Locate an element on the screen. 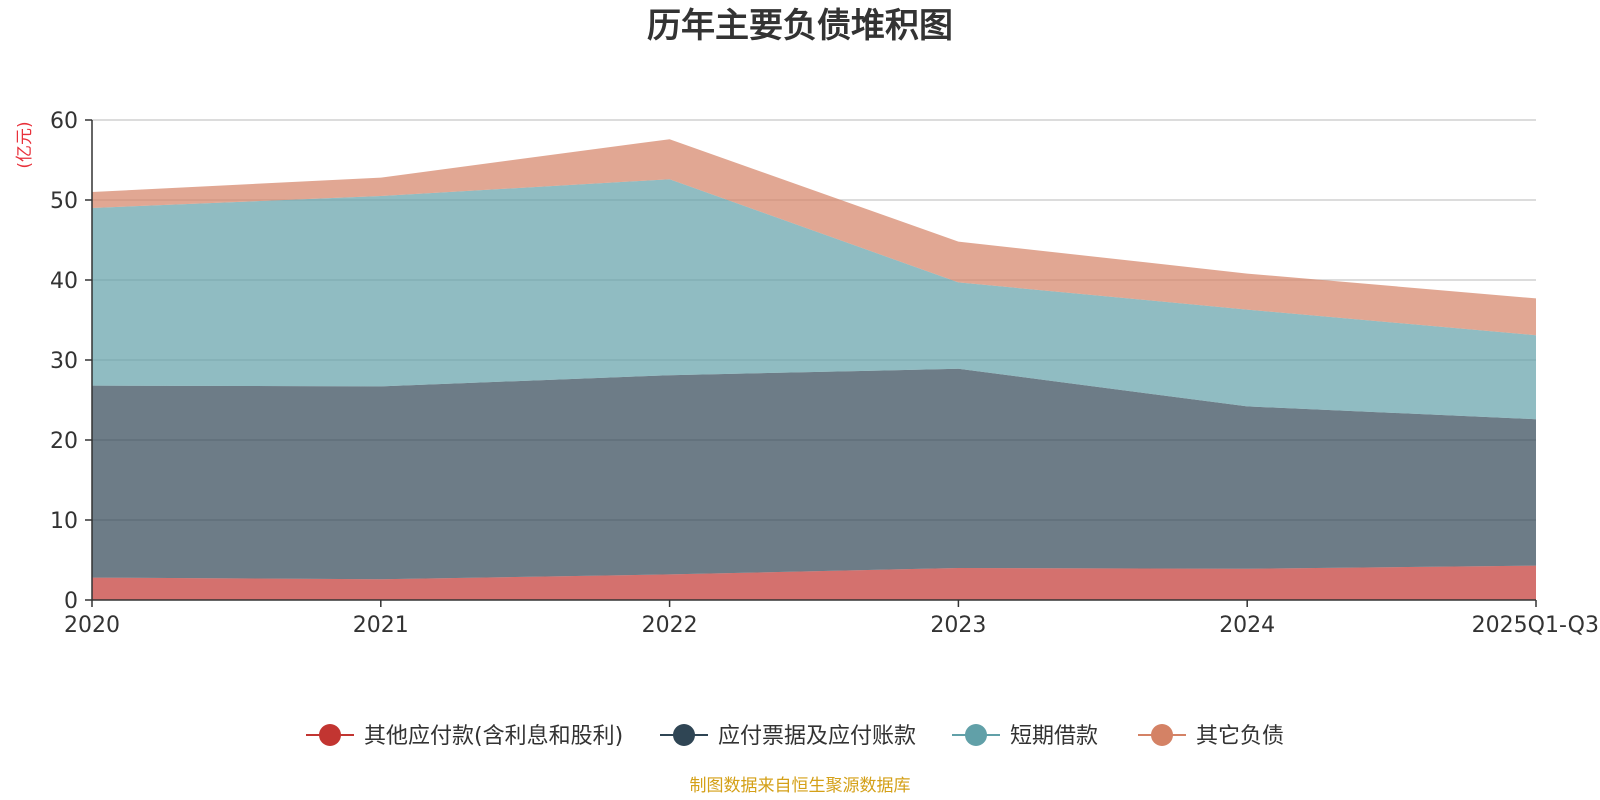 Image resolution: width=1600 pixels, height=800 pixels. legend-item-1: 应付票据及应付账款 is located at coordinates (788, 736).